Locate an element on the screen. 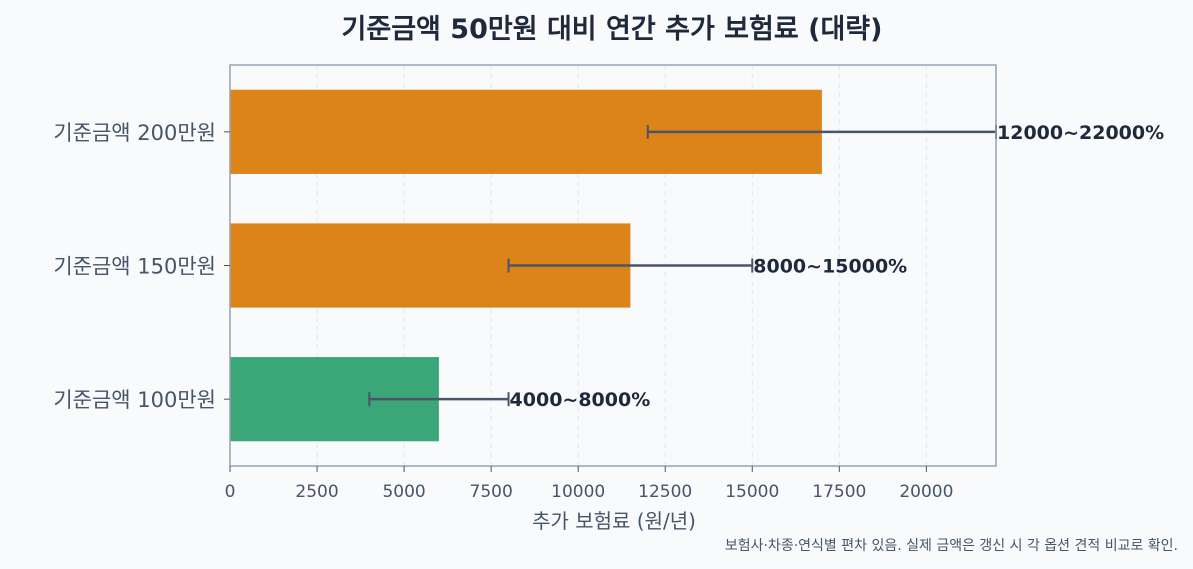 The image size is (1193, 569). x-tick-label: 0 is located at coordinates (230, 492).